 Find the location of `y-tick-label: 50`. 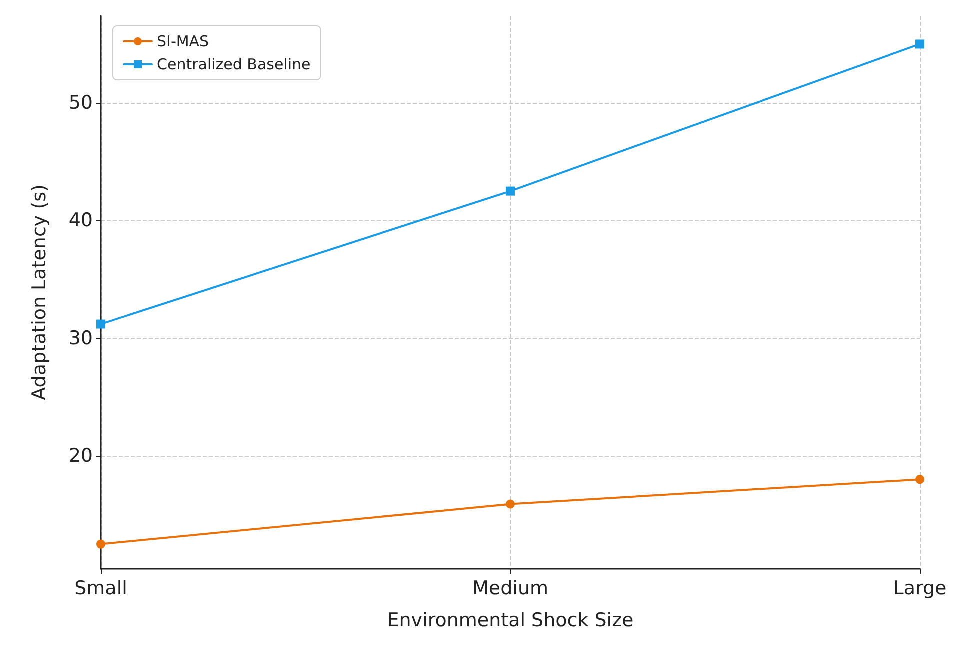

y-tick-label: 50 is located at coordinates (80, 103).